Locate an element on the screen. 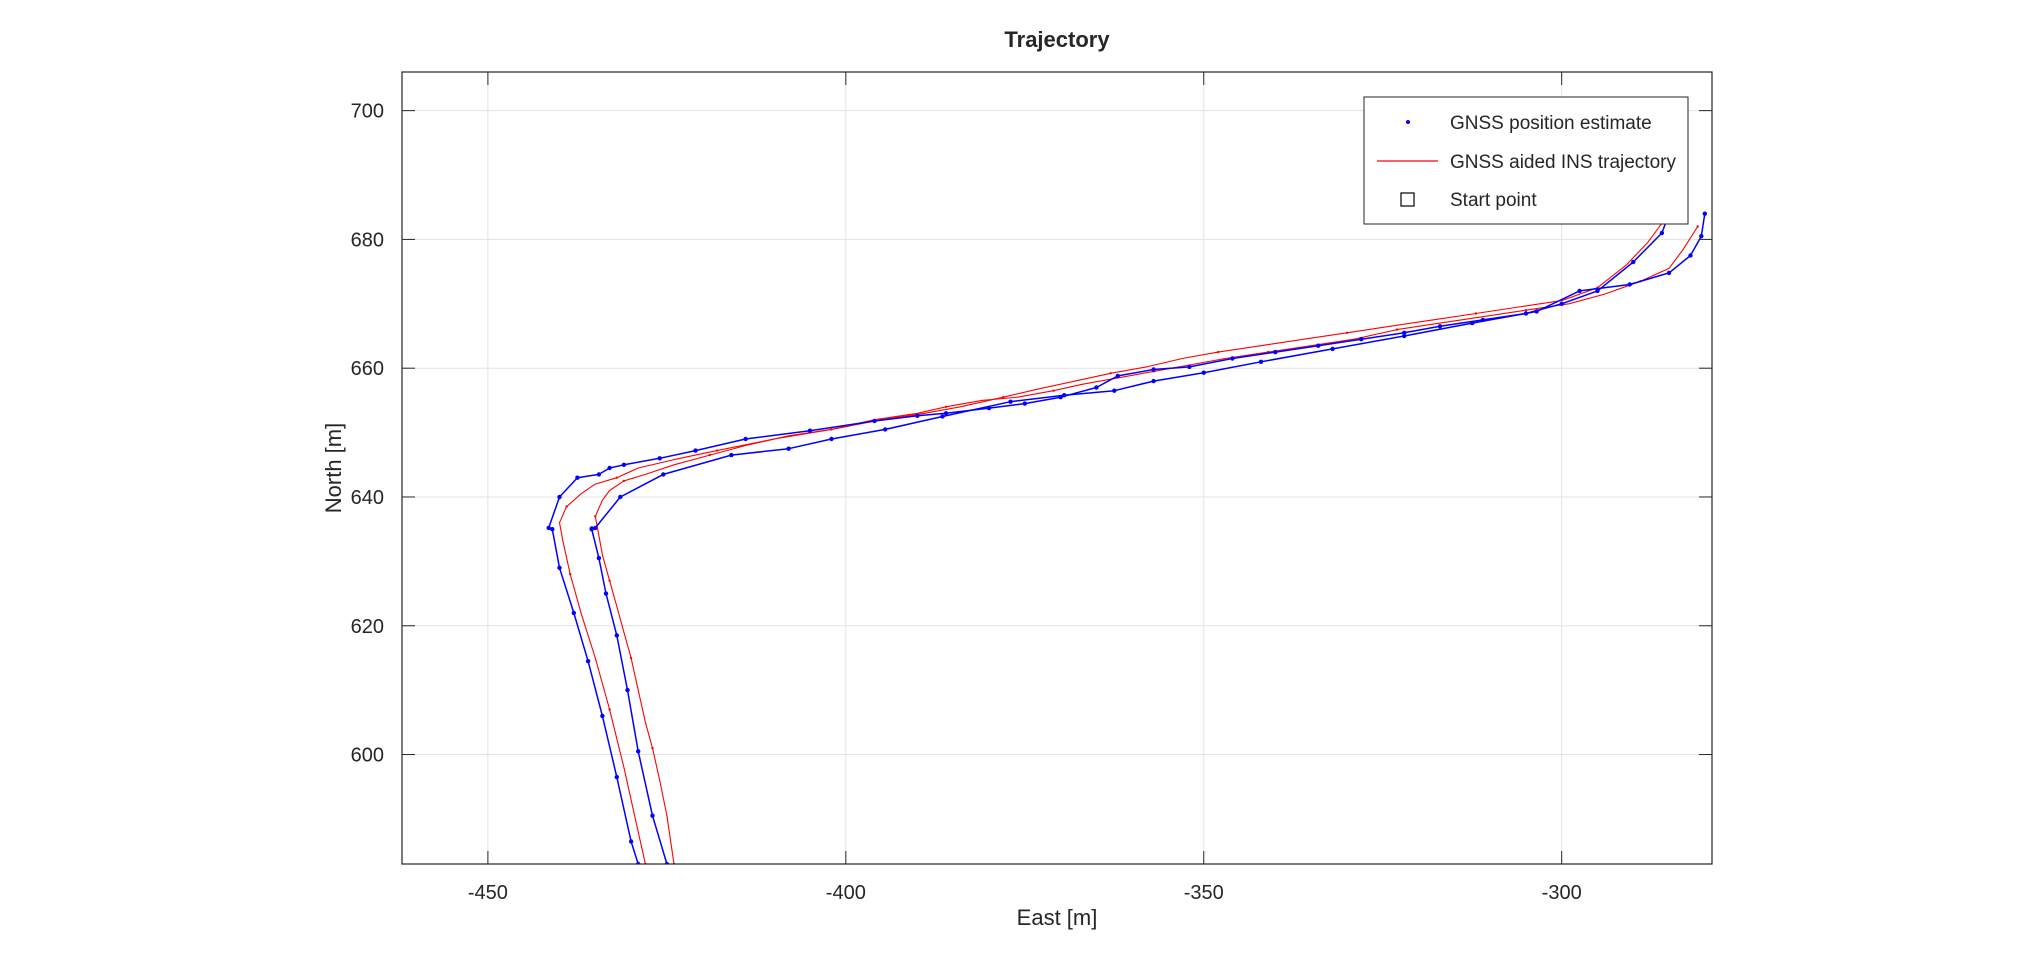 This screenshot has width=2034, height=968. legend-dot-icon is located at coordinates (1408, 122).